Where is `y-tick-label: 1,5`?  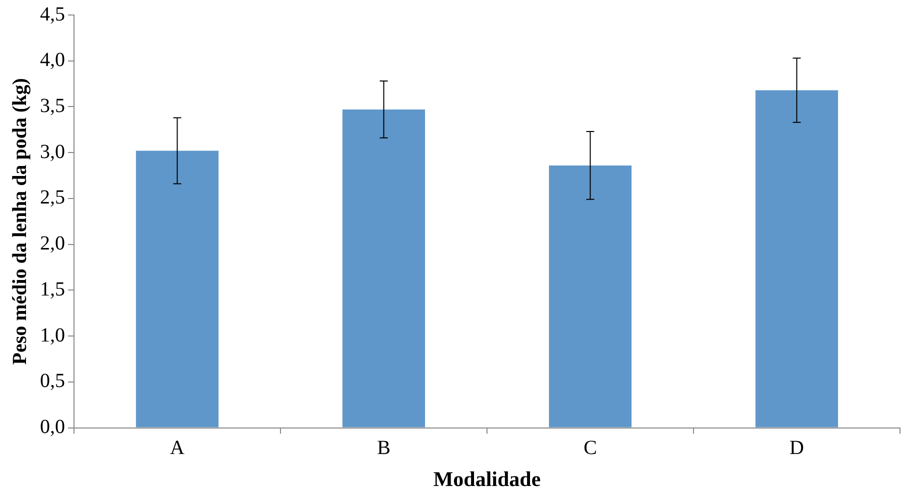 y-tick-label: 1,5 is located at coordinates (52, 289).